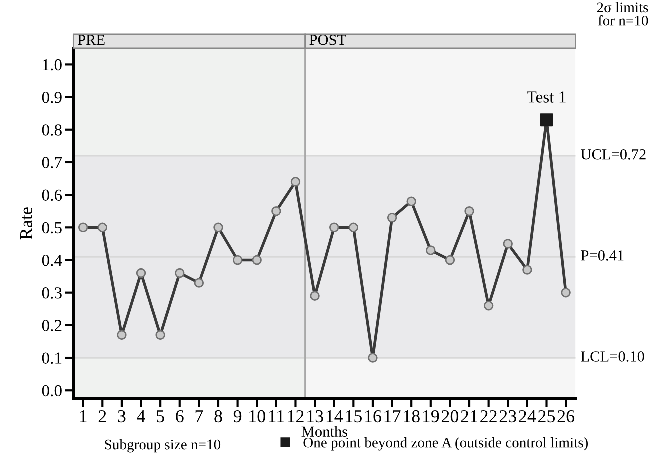 The height and width of the screenshot is (461, 652). I want to click on x-tick-label: 1, so click(83, 416).